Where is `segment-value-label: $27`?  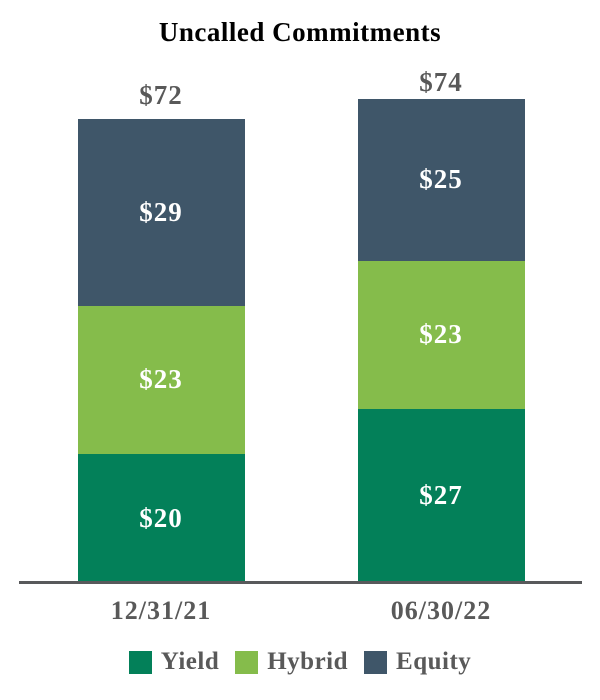
segment-value-label: $27 is located at coordinates (441, 495).